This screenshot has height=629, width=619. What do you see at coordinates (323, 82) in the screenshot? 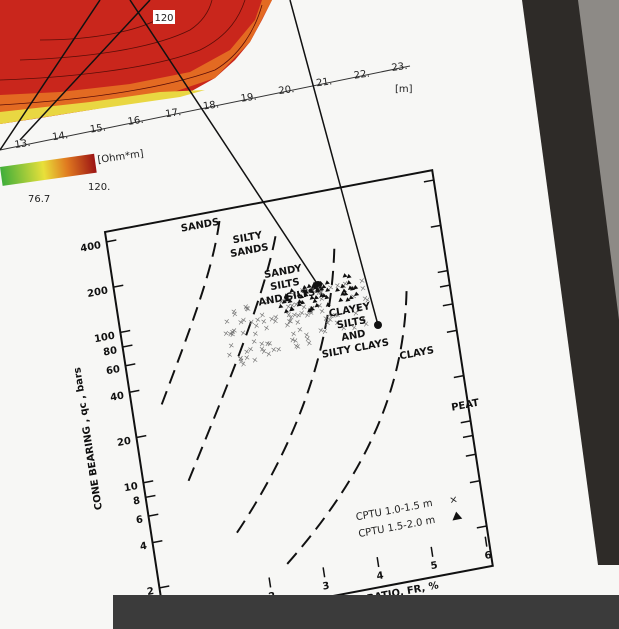
I see `map-x-tick-label: 21.` at bounding box center [323, 82].